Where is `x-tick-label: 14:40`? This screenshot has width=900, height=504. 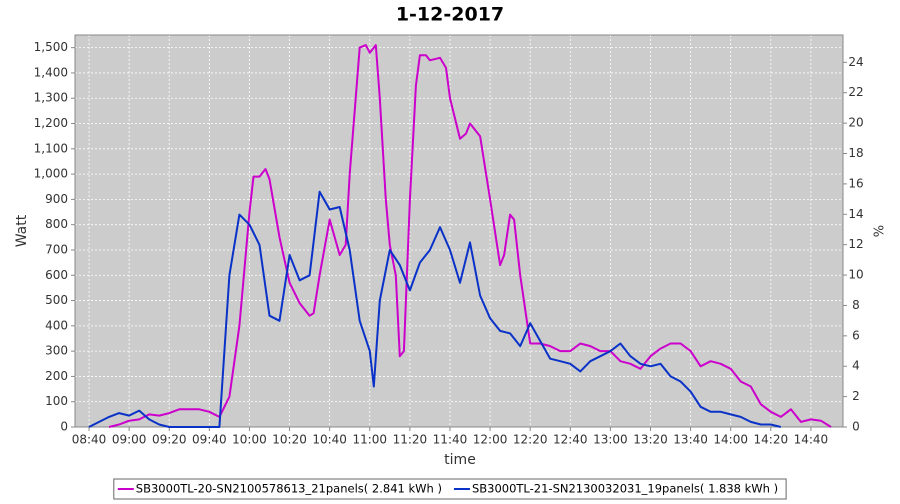 x-tick-label: 14:40 is located at coordinates (811, 440).